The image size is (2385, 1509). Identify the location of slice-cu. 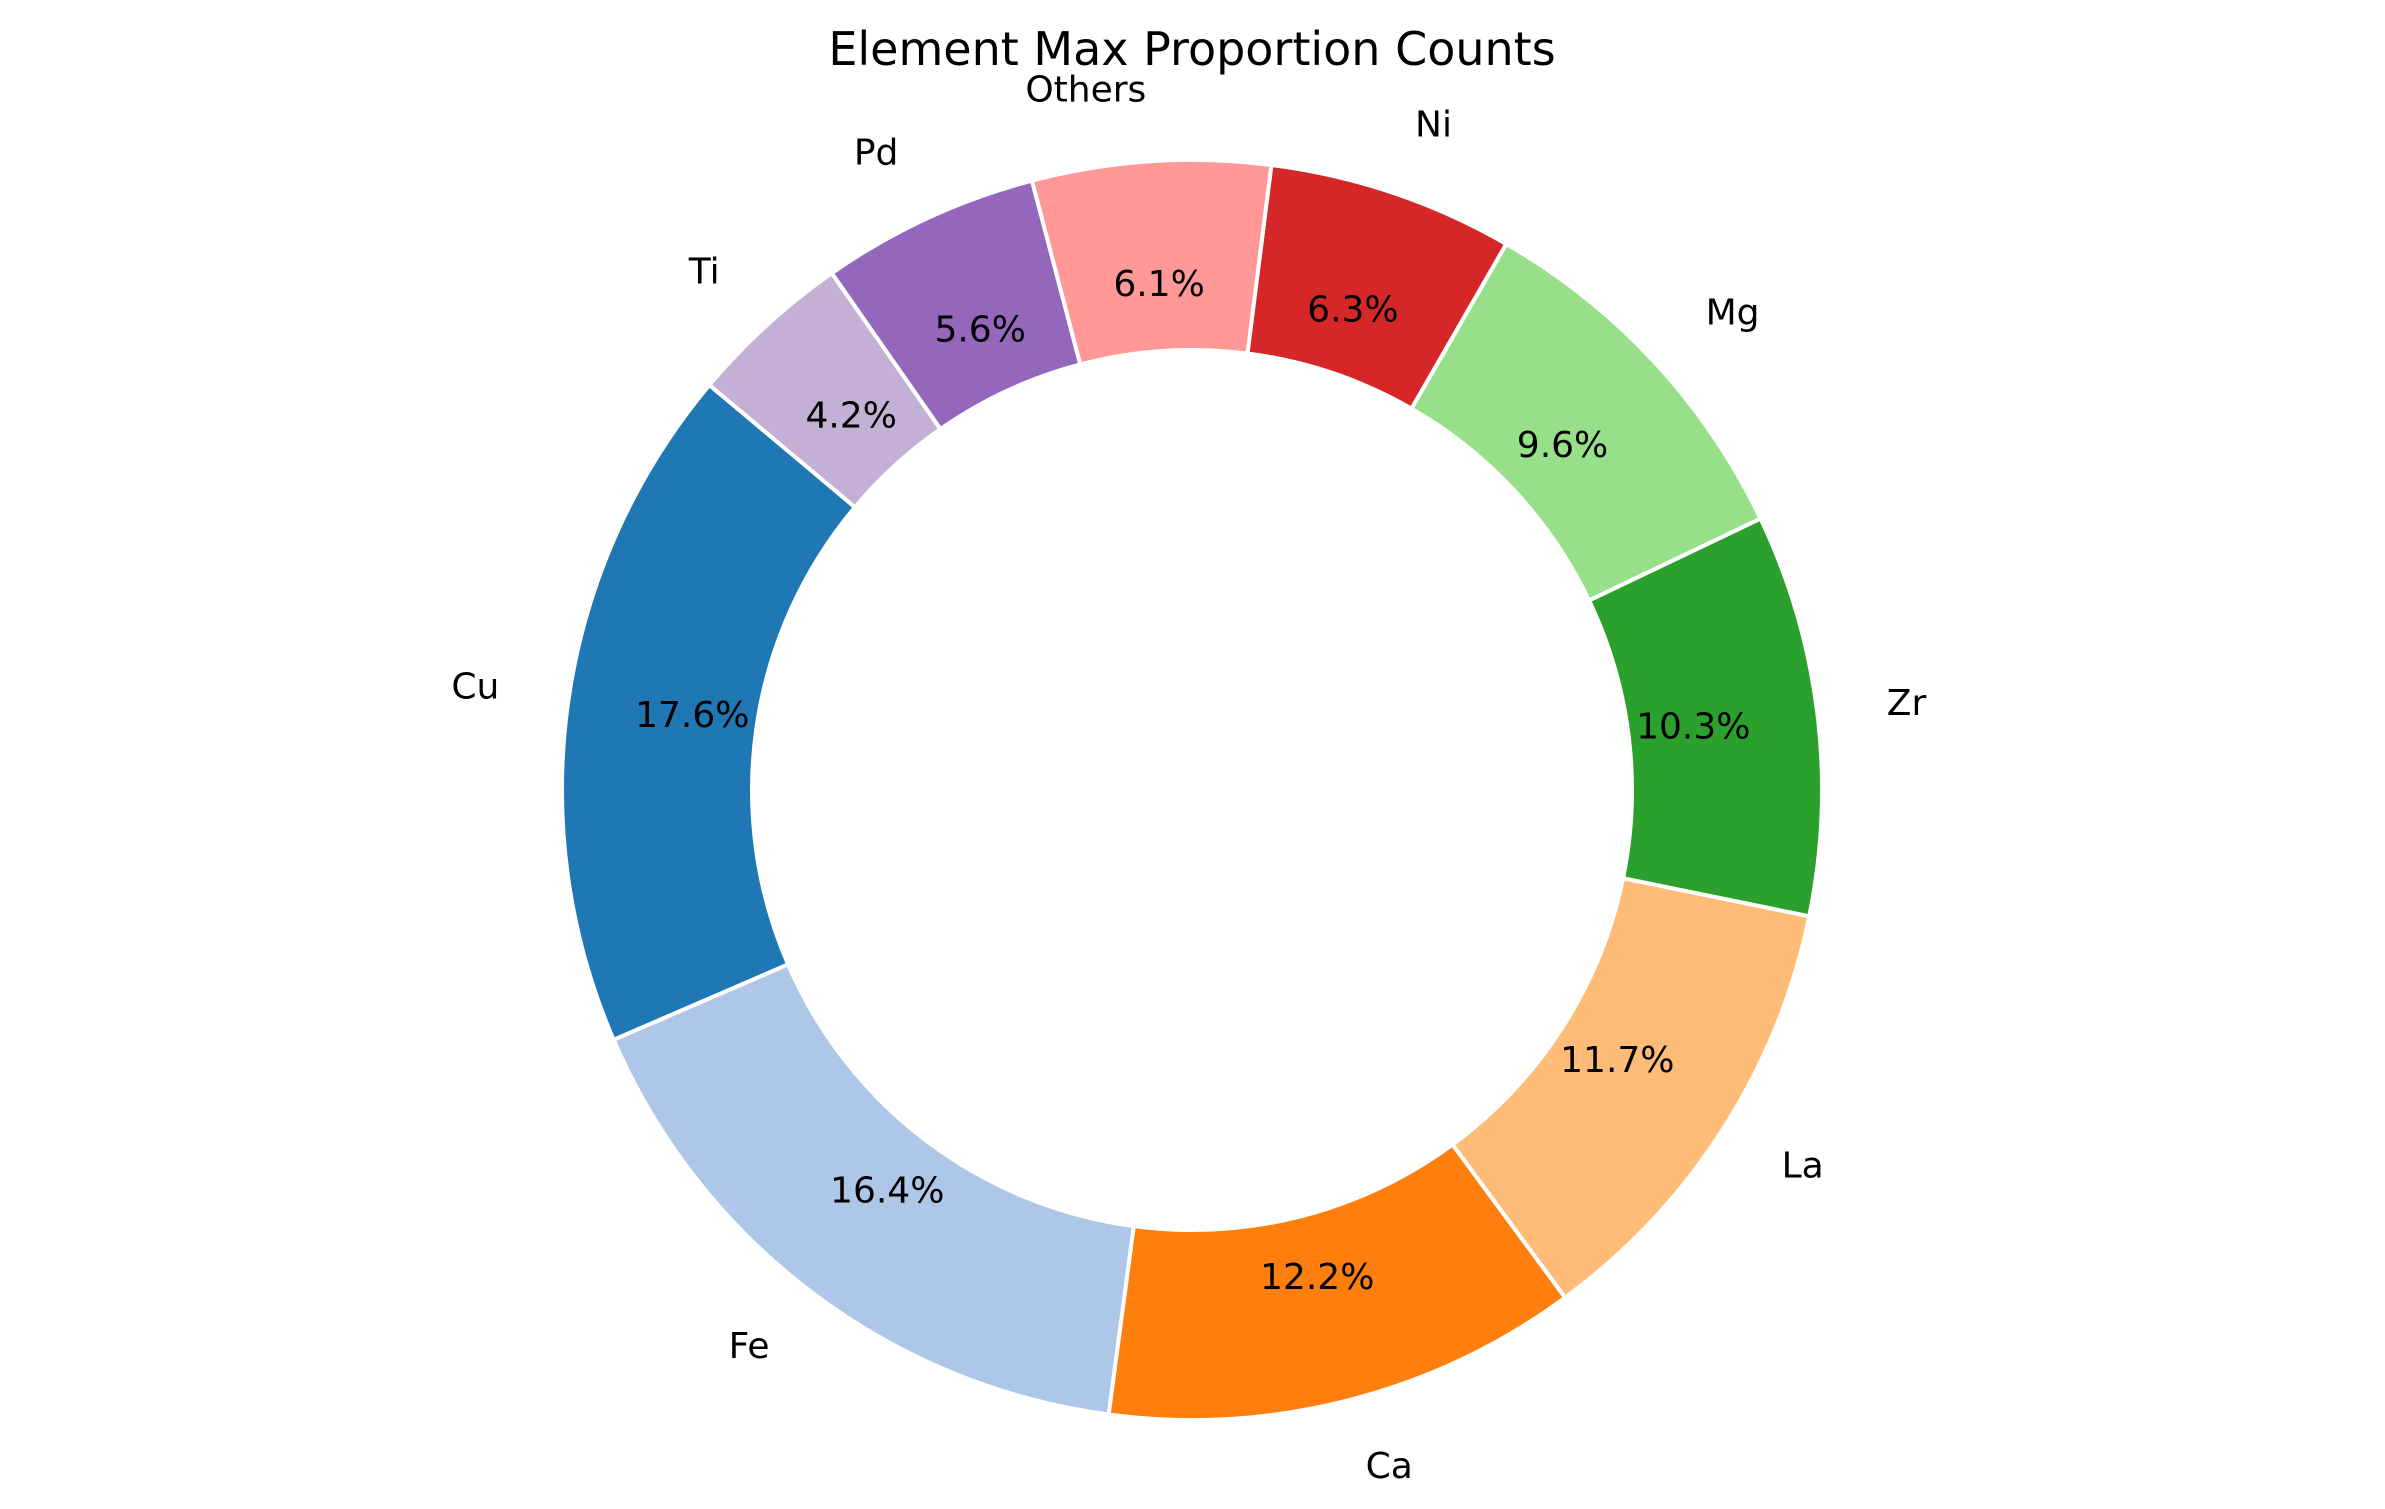
(708, 712).